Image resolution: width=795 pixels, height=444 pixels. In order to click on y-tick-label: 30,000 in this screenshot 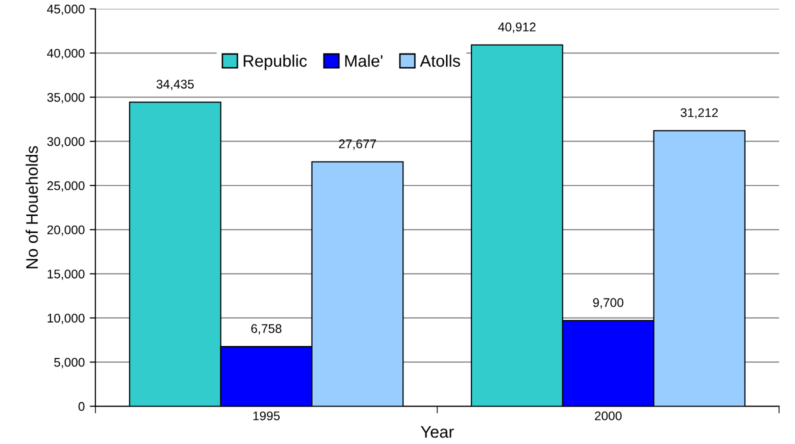, I will do `click(65, 142)`.